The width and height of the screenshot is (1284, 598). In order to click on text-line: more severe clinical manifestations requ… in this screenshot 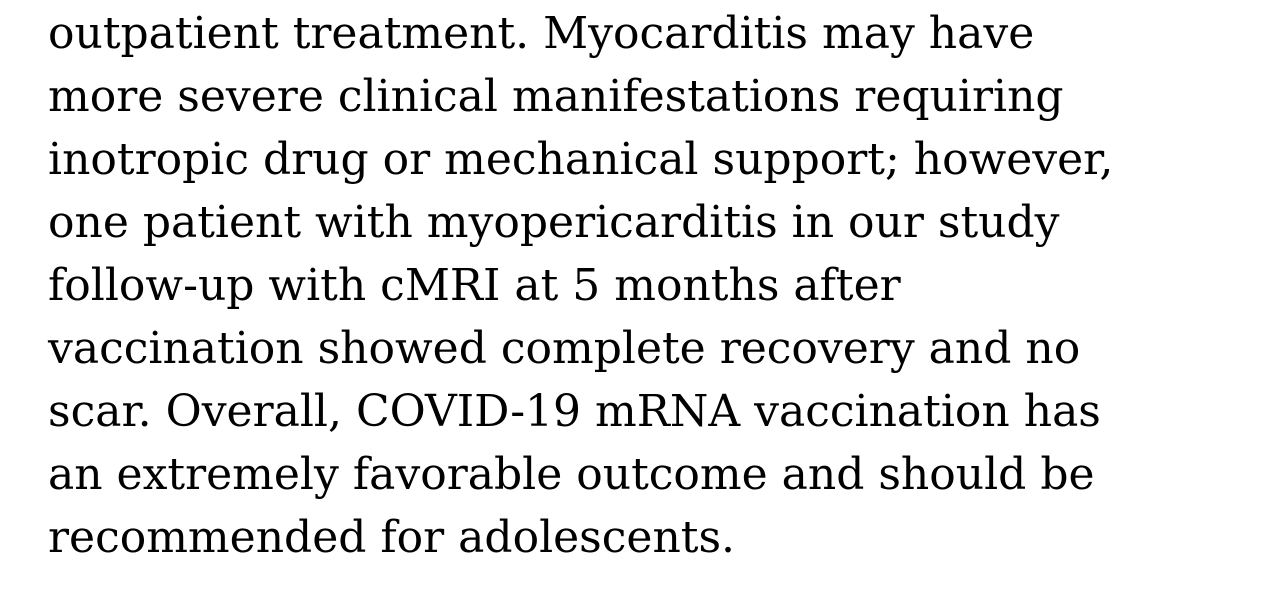, I will do `click(556, 96)`.